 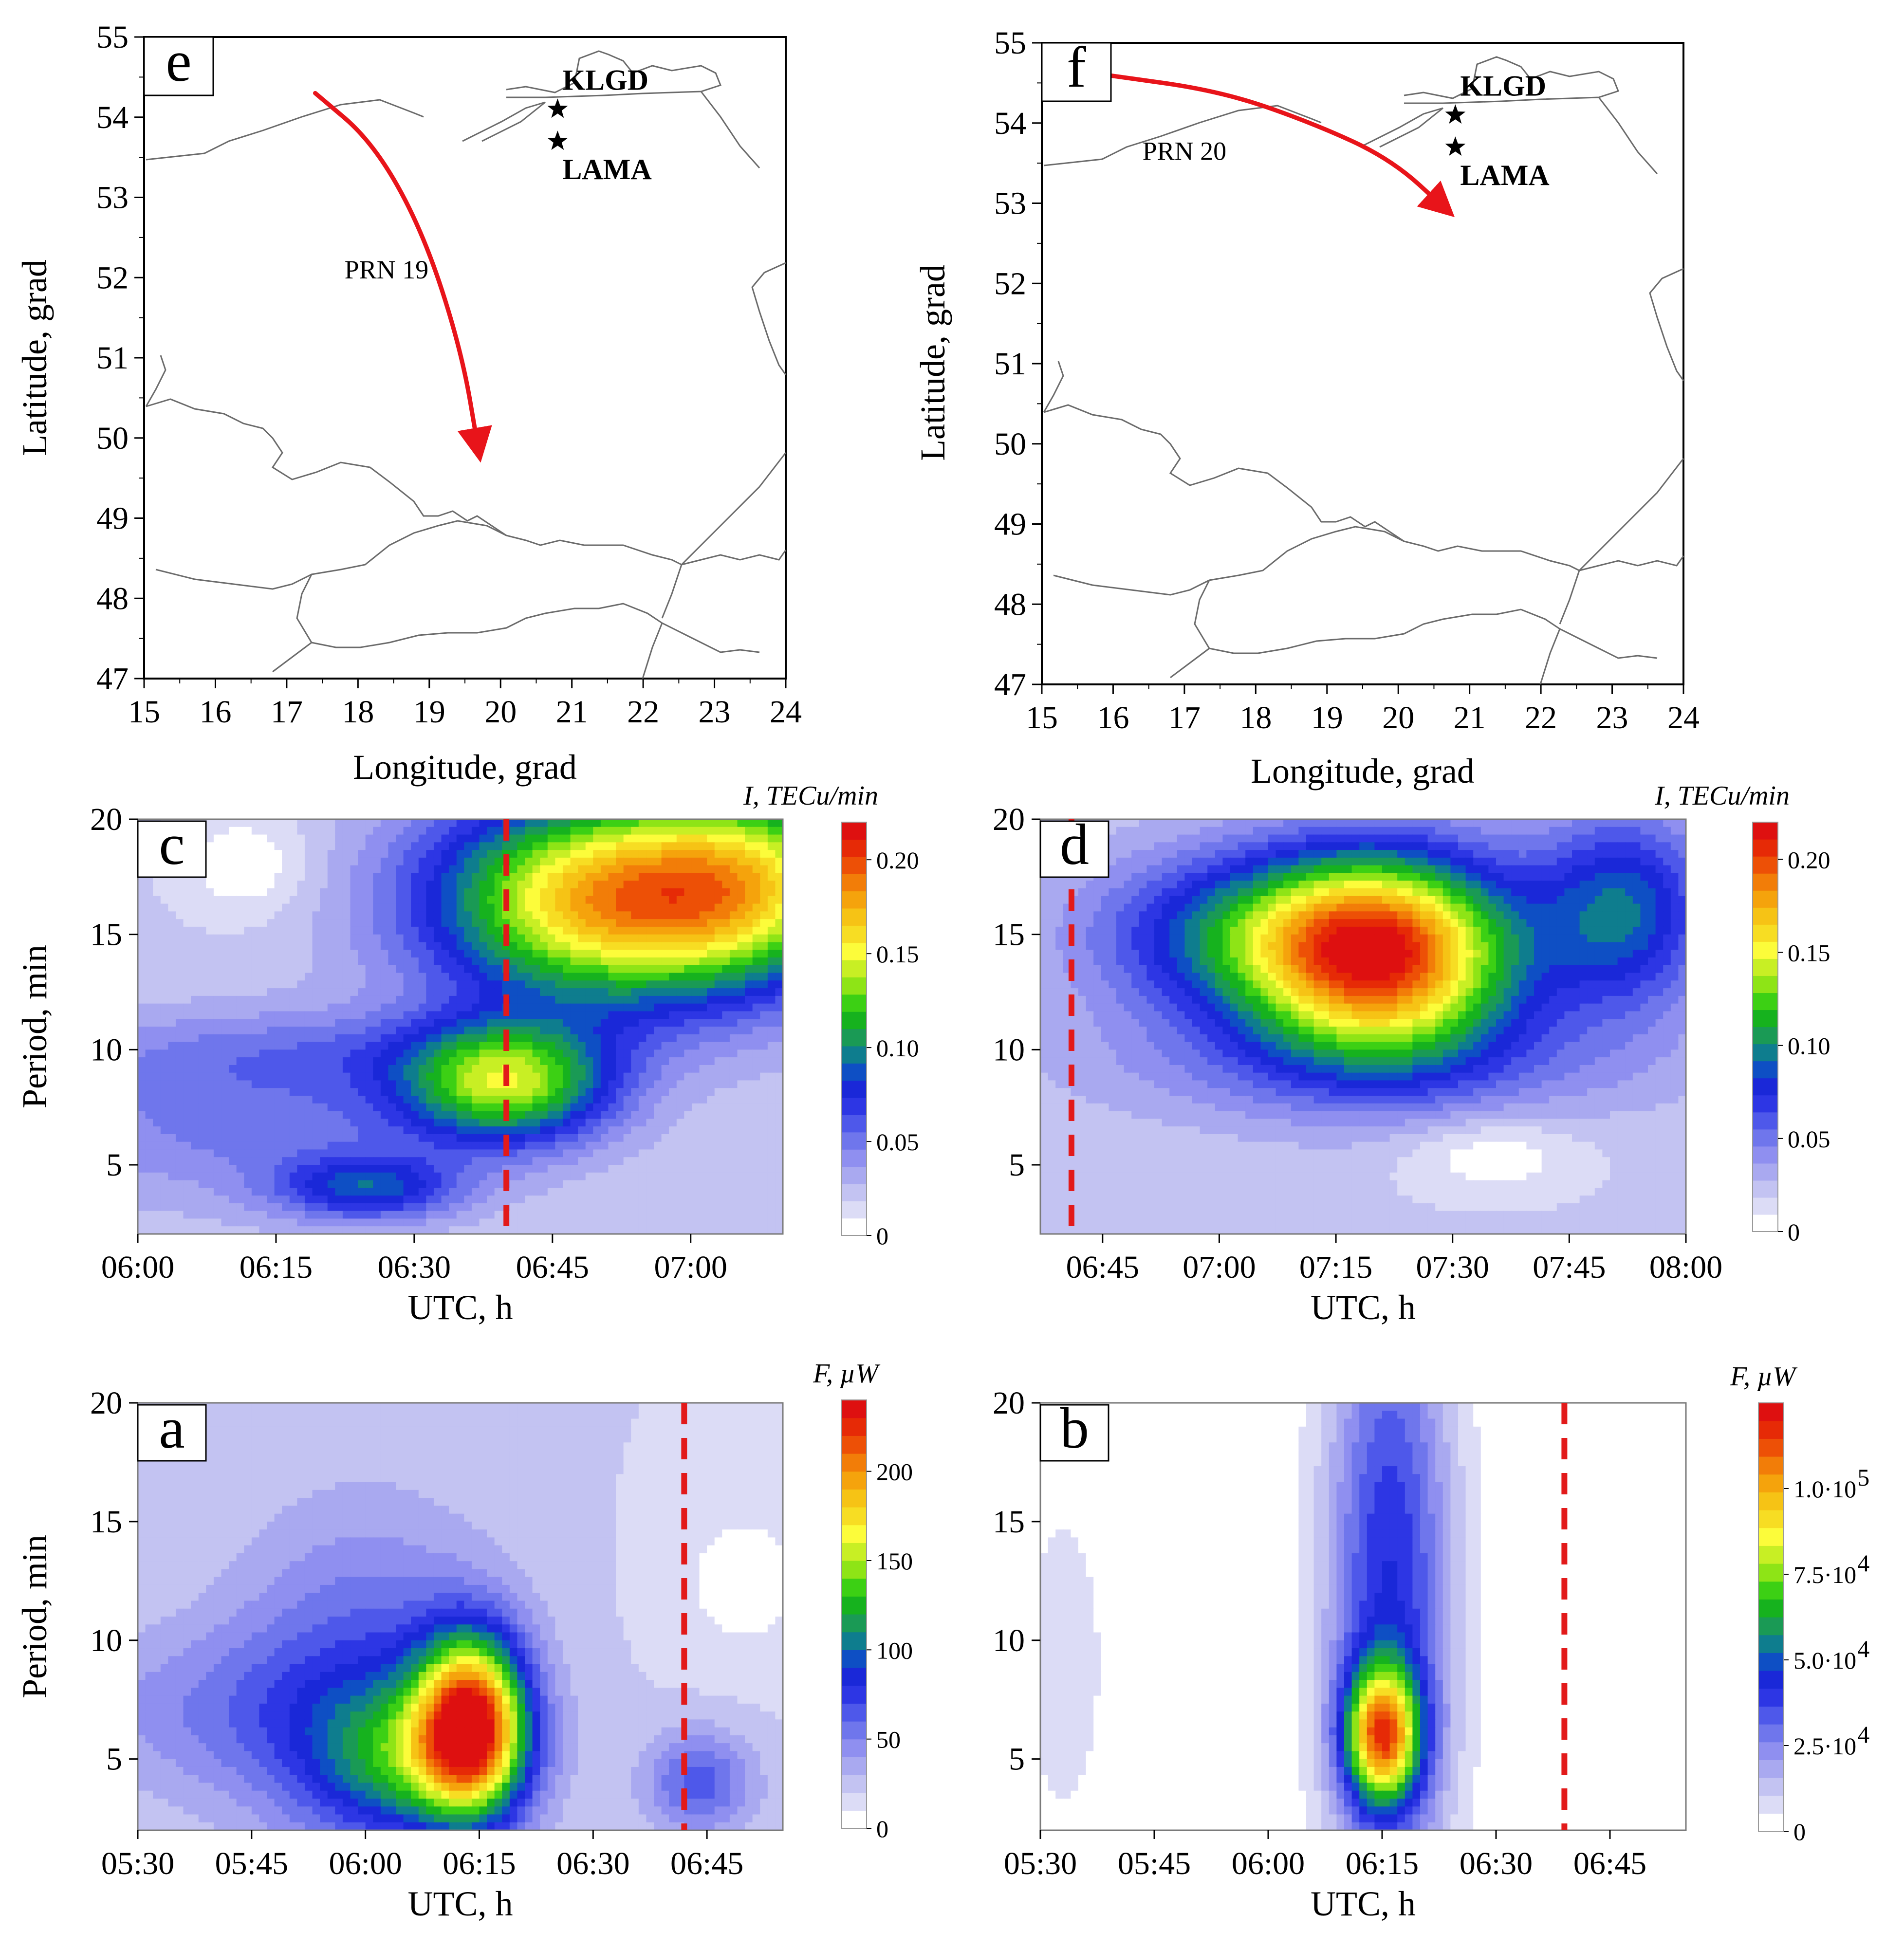 What do you see at coordinates (1327, 718) in the screenshot?
I see `map-f-xtick-label: 19` at bounding box center [1327, 718].